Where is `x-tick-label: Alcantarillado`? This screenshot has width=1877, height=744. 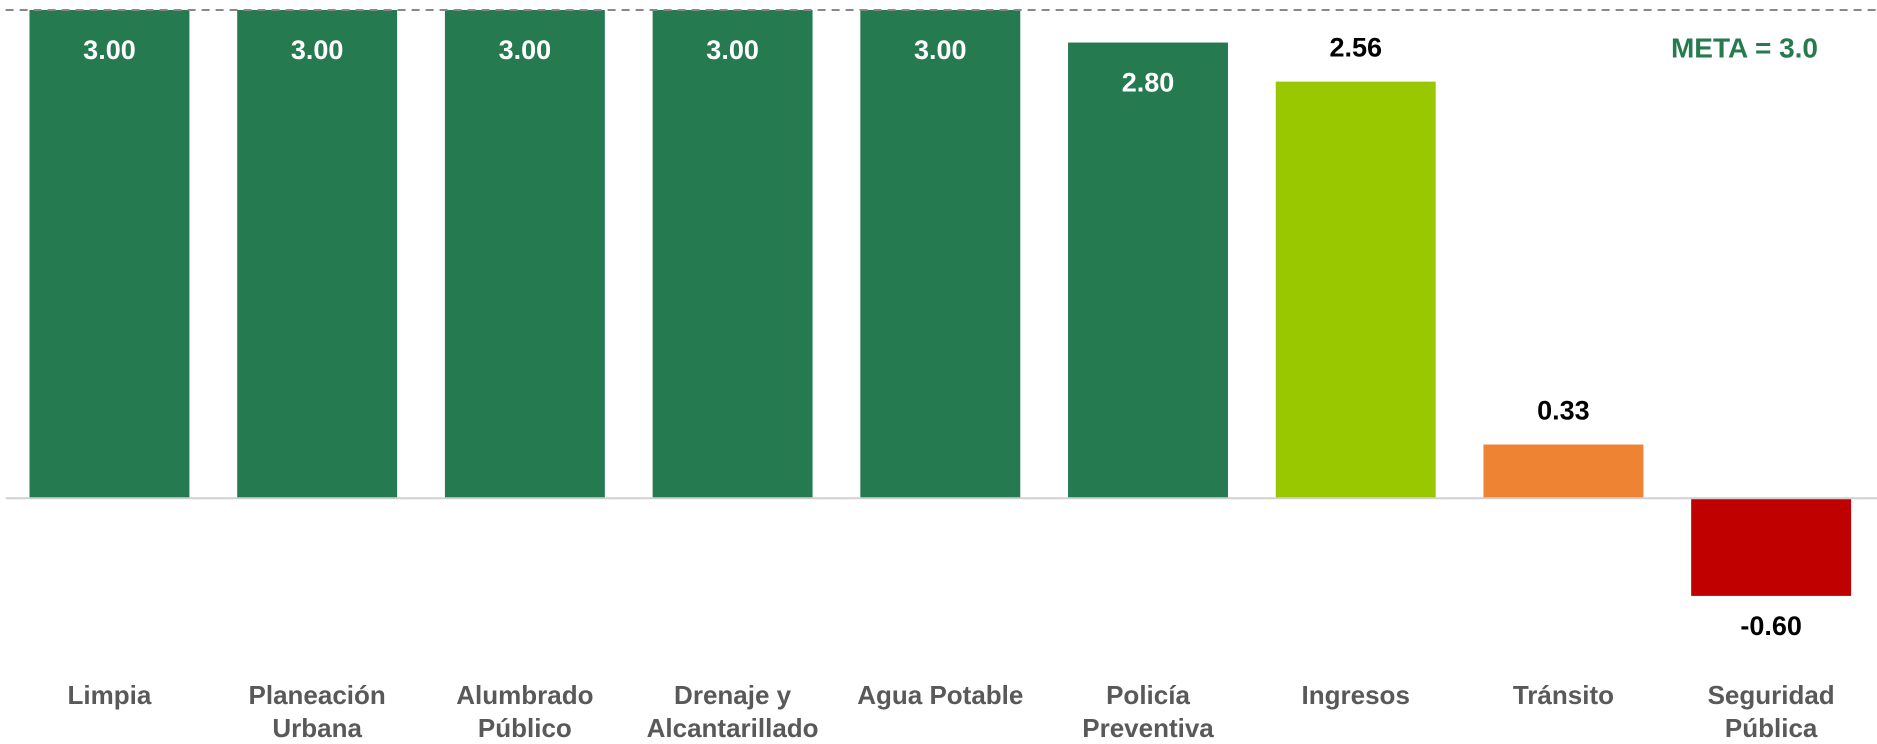 x-tick-label: Alcantarillado is located at coordinates (733, 728).